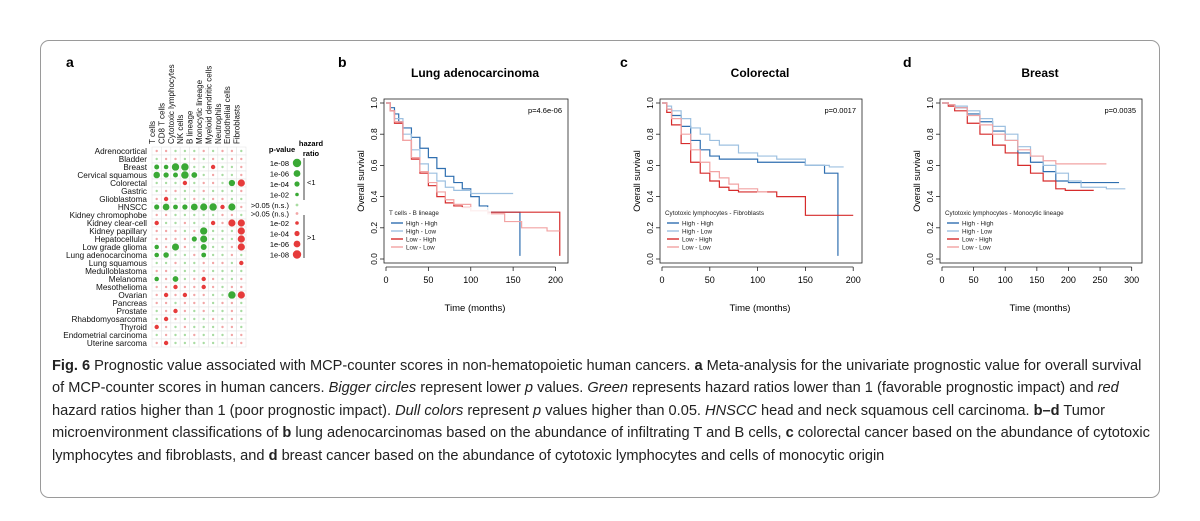 This screenshot has width=1200, height=521. What do you see at coordinates (311, 153) in the screenshot?
I see `legend-hr-header: ratio` at bounding box center [311, 153].